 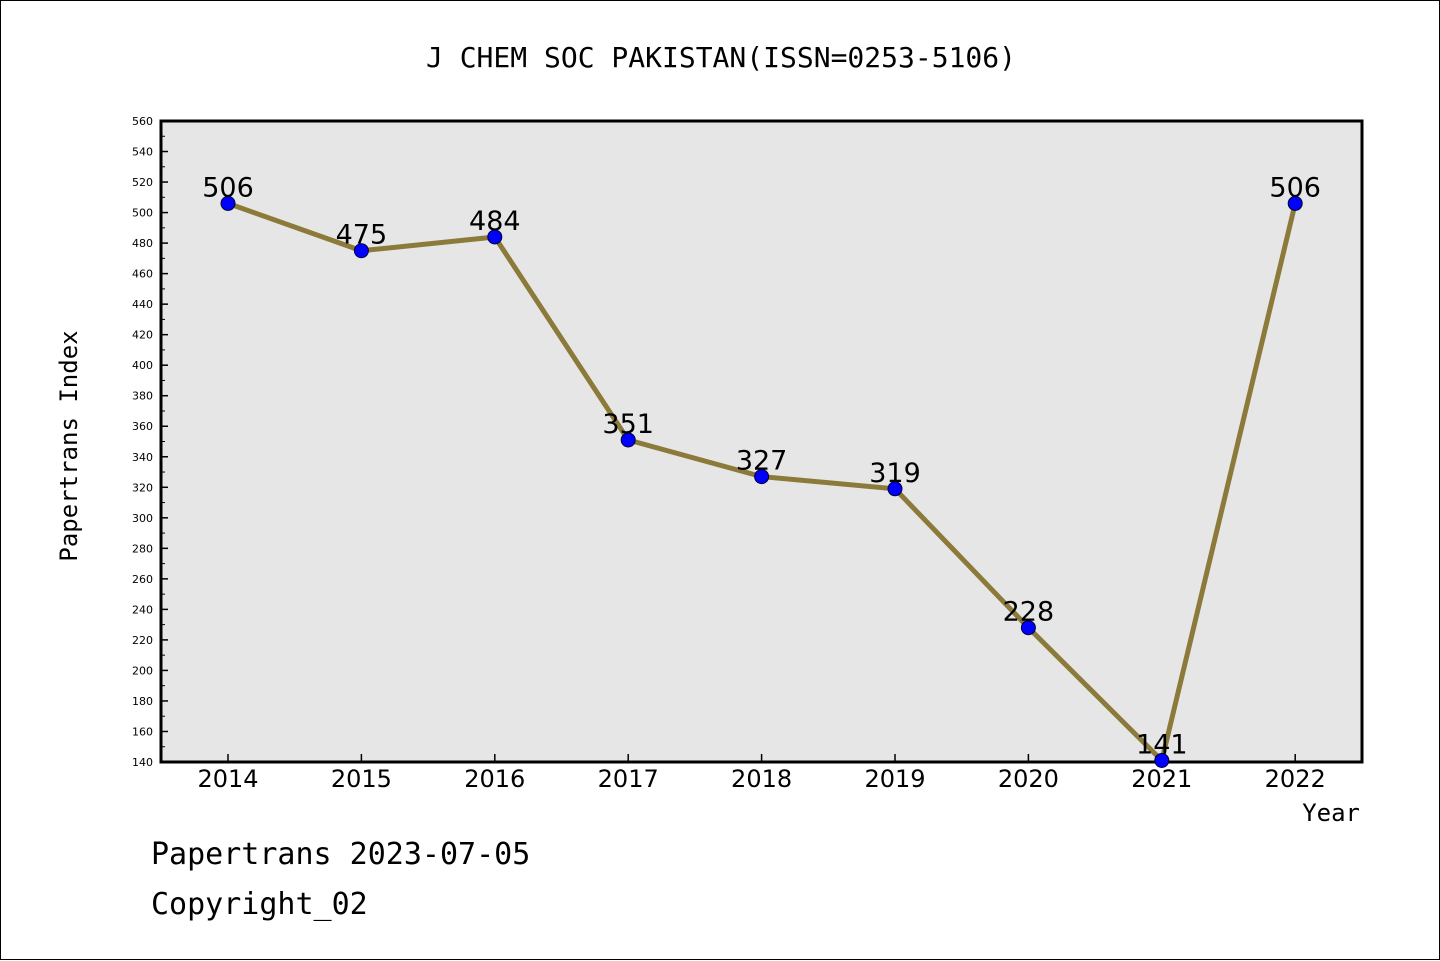 I want to click on y-tick-label: 360, so click(x=142, y=426).